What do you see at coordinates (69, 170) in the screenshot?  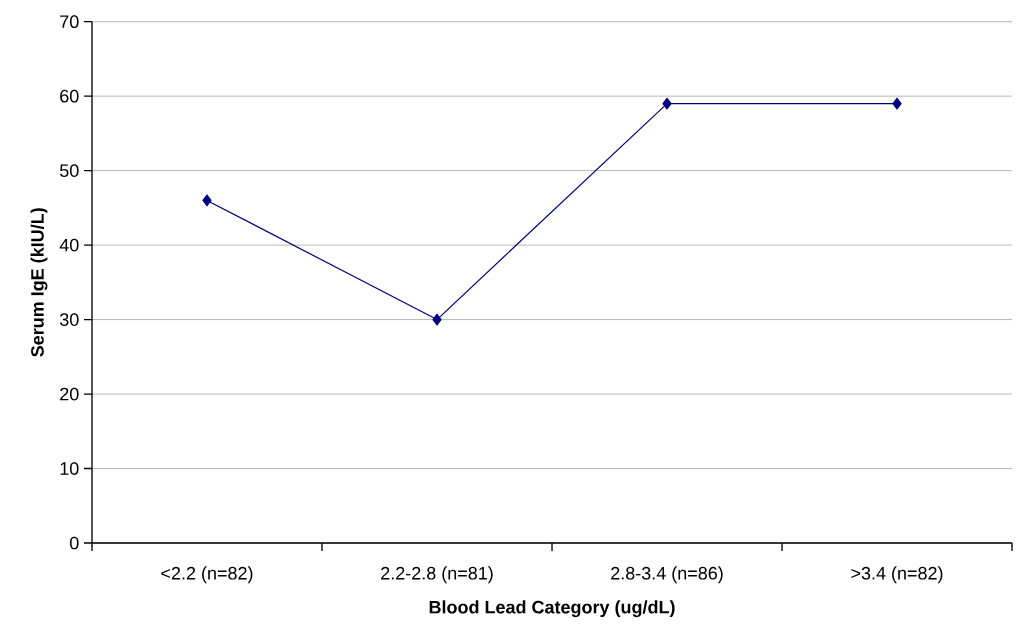 I see `y-tick-label: 50` at bounding box center [69, 170].